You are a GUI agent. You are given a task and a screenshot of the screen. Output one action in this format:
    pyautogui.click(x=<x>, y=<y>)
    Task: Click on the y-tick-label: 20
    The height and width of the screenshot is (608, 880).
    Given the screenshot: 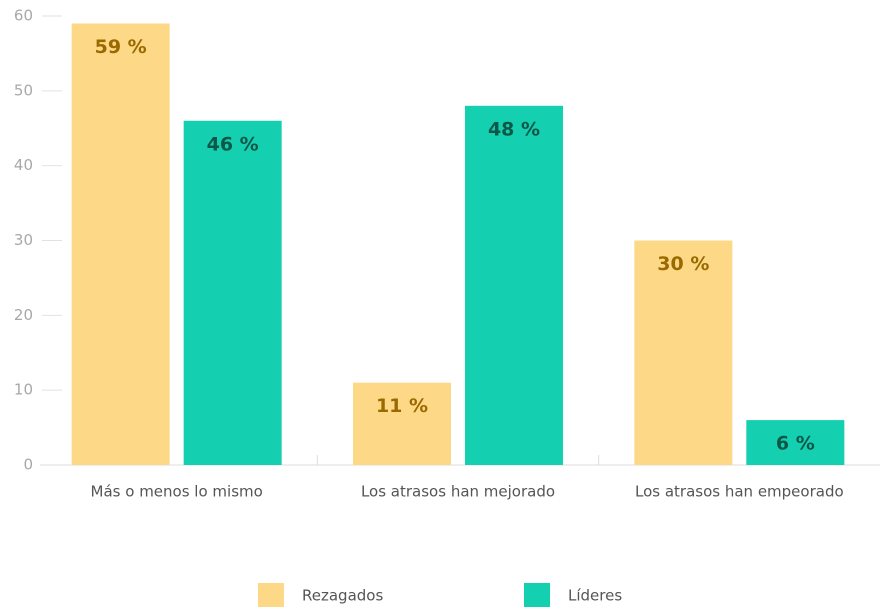 What is the action you would take?
    pyautogui.click(x=23, y=315)
    